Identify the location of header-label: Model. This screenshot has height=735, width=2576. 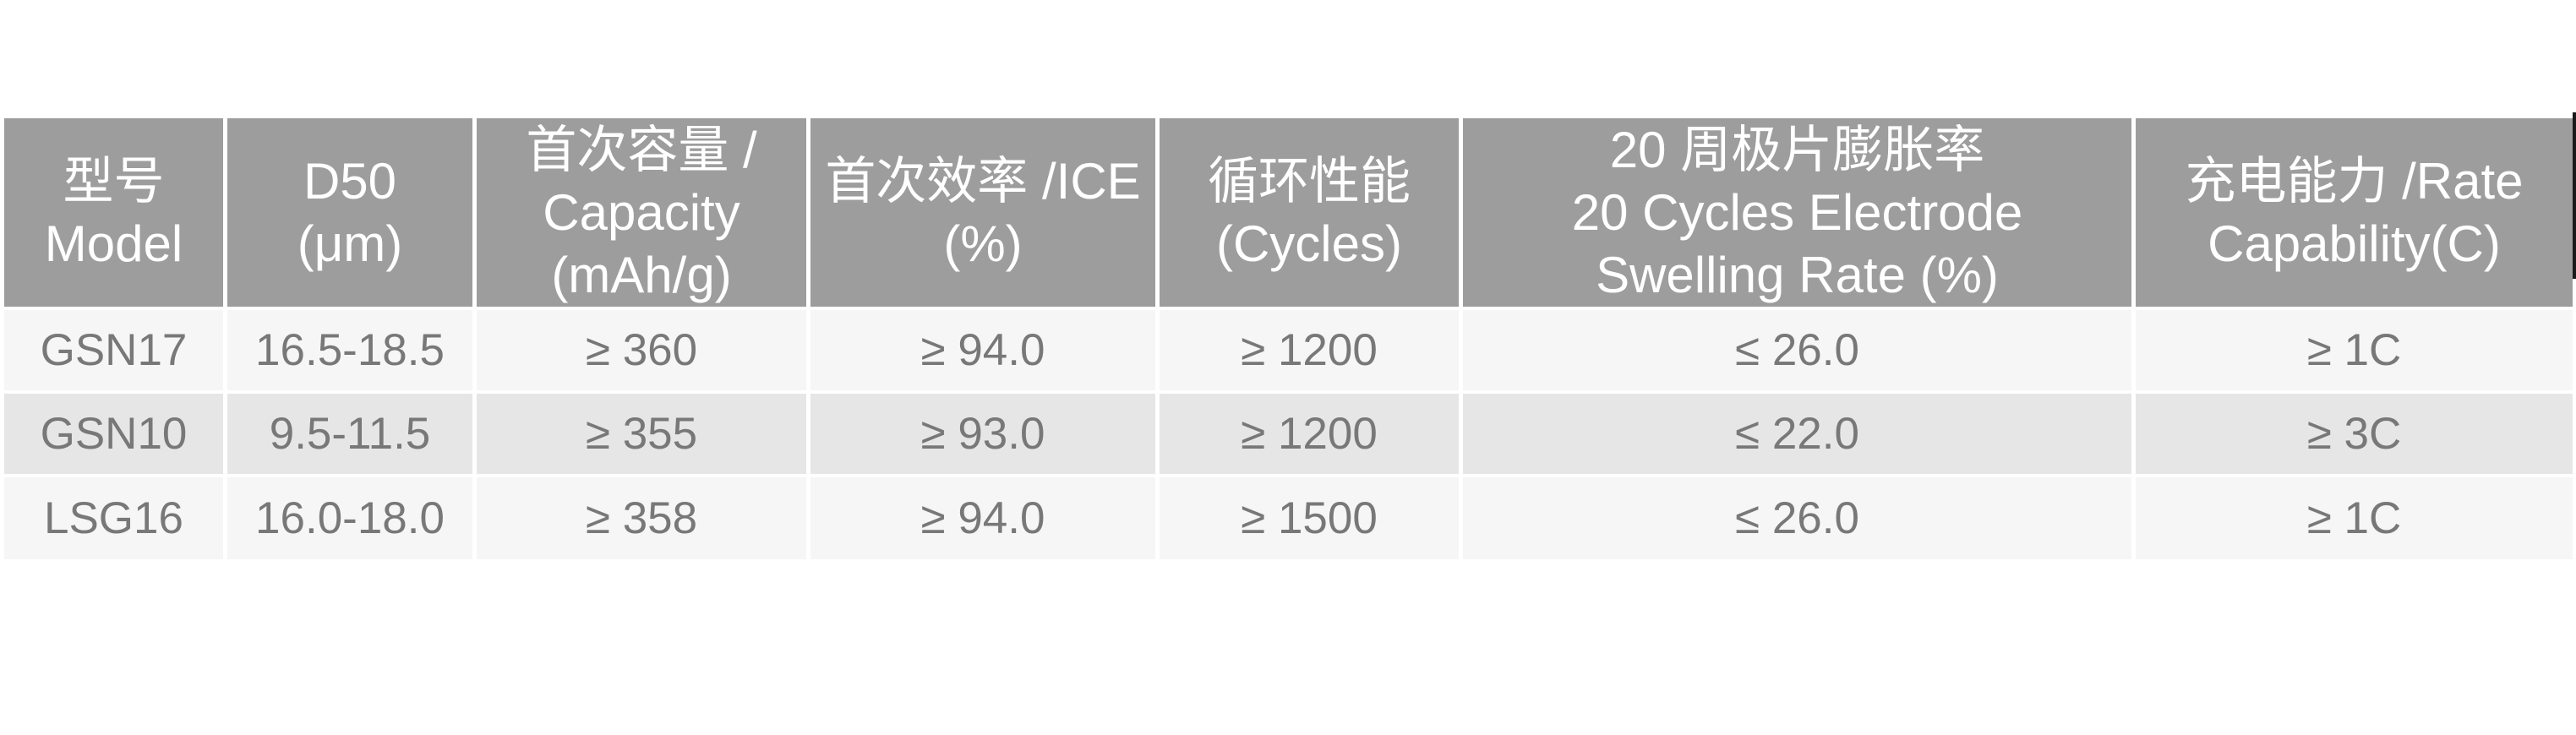
(113, 243).